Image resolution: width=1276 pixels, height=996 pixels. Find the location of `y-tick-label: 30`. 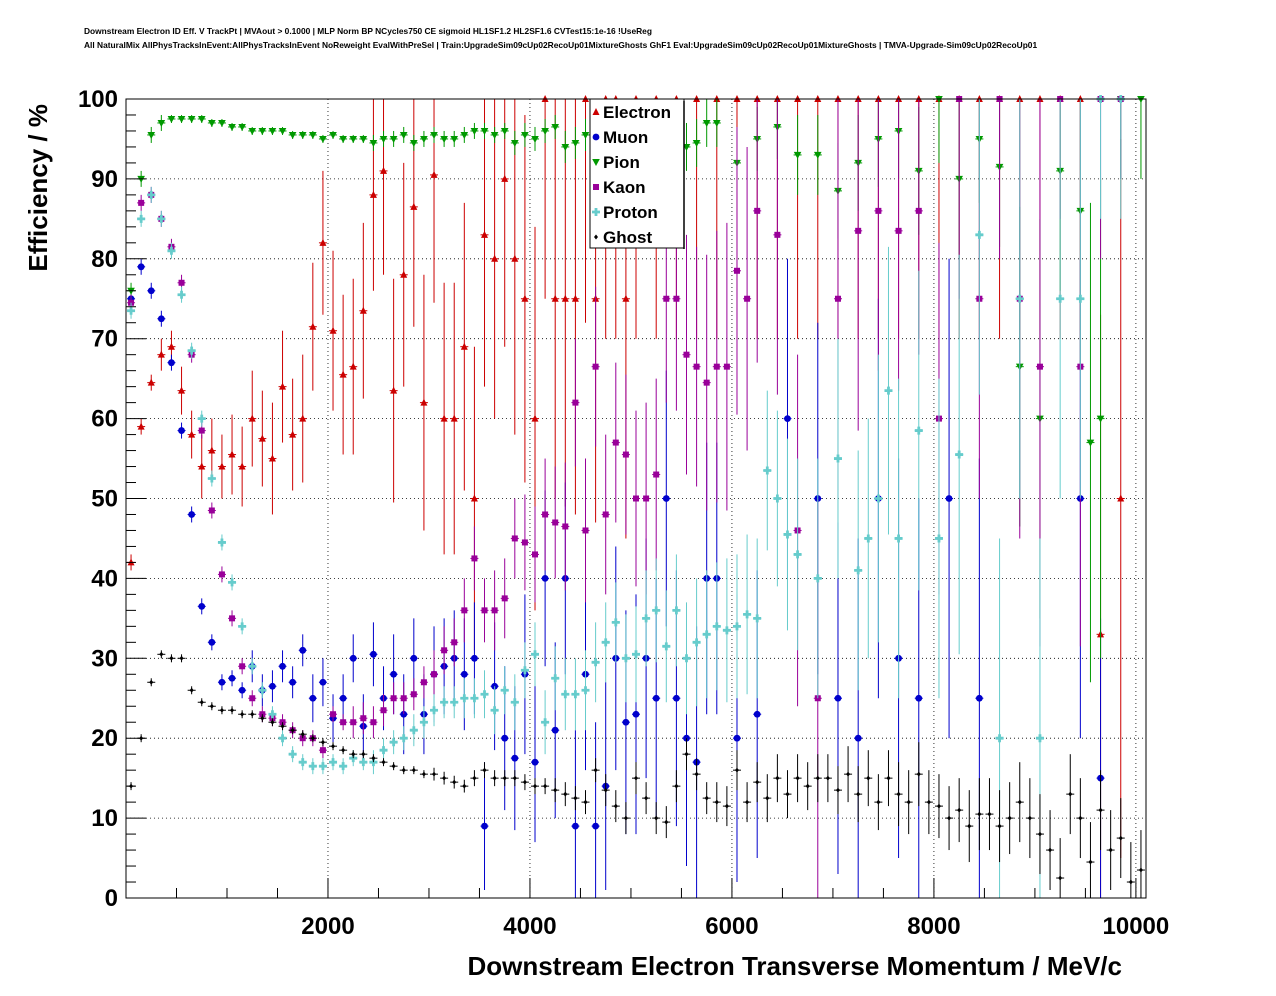

y-tick-label: 30 is located at coordinates (104, 658).